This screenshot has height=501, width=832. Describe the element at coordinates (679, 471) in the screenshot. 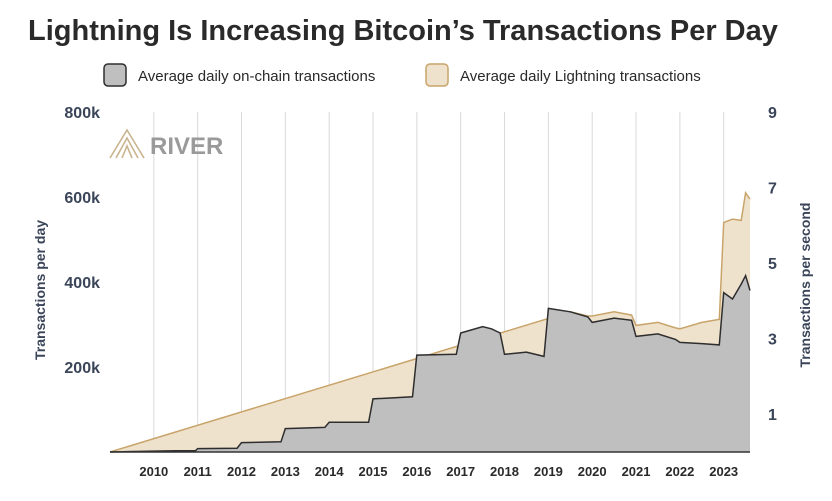

I see `x-tick-label: 2022` at that location.